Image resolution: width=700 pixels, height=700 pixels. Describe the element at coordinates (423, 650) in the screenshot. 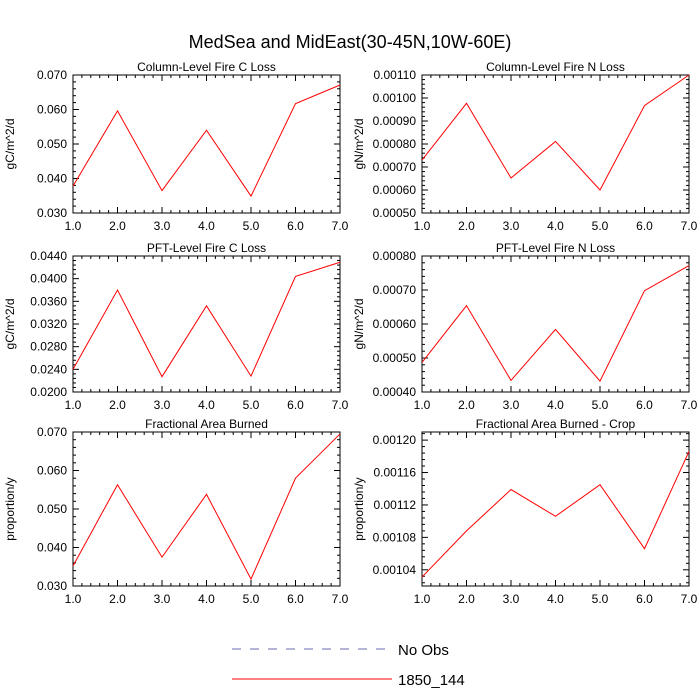

I see `legend-no-obs-label: No Obs` at that location.